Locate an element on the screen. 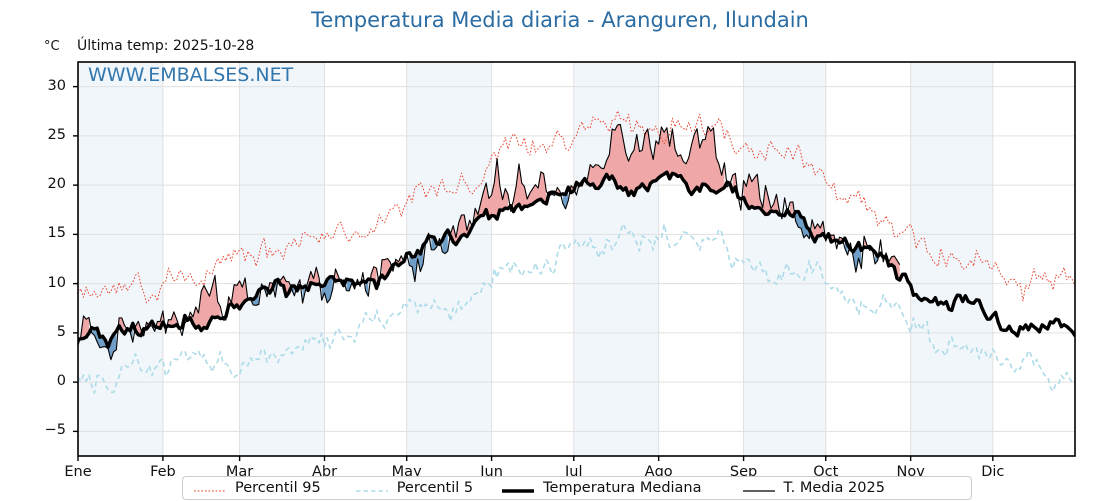 This screenshot has height=501, width=1120. legend-item-label: Percentil 95 is located at coordinates (278, 488).